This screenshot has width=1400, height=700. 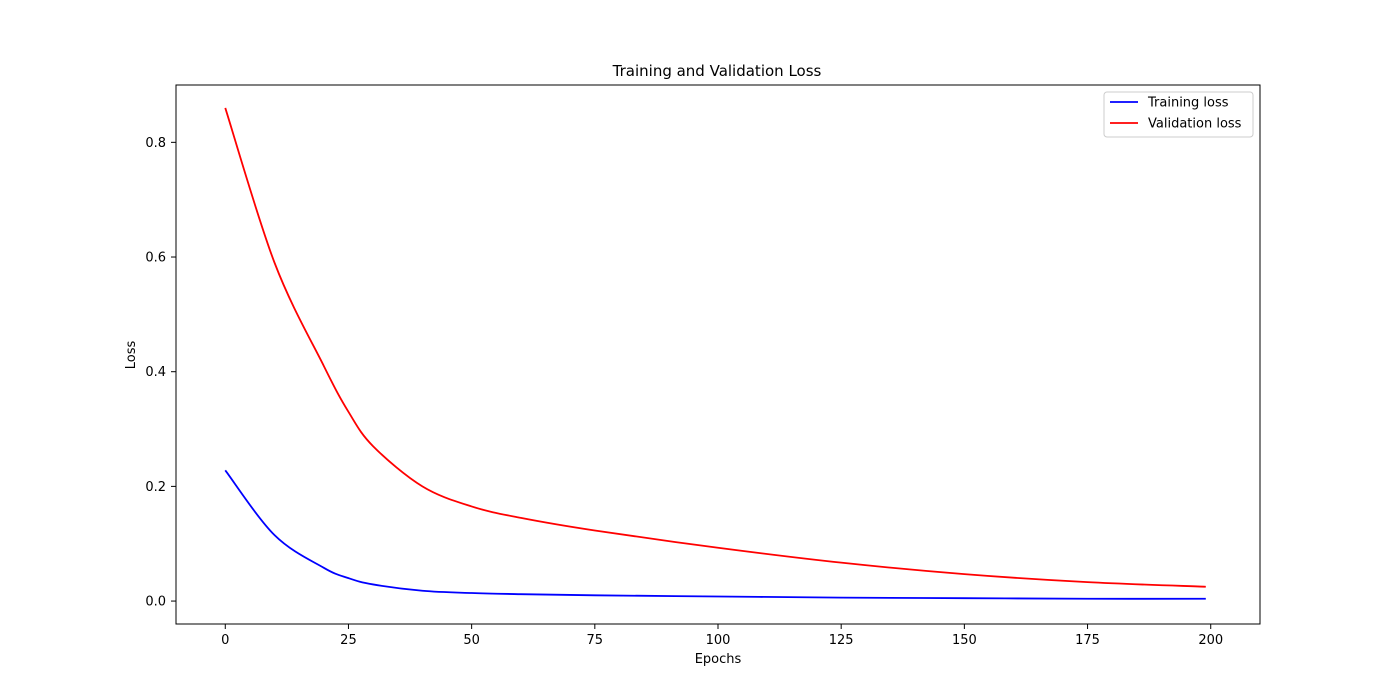 I want to click on x-tick-label: 0, so click(x=225, y=640).